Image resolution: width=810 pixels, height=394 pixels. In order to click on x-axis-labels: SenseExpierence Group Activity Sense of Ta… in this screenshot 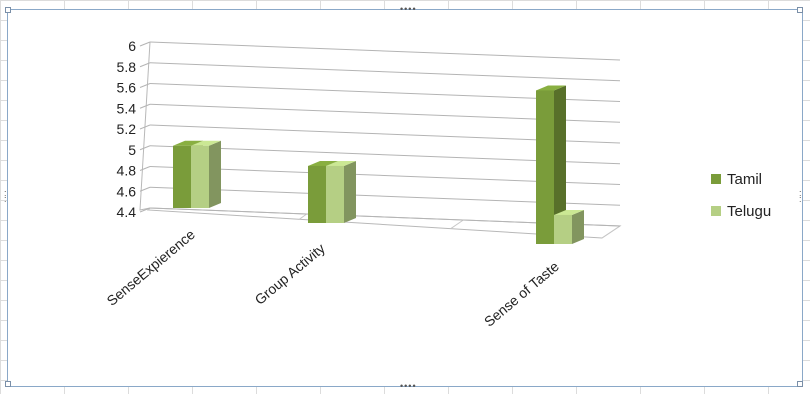, I will do `click(333, 278)`.